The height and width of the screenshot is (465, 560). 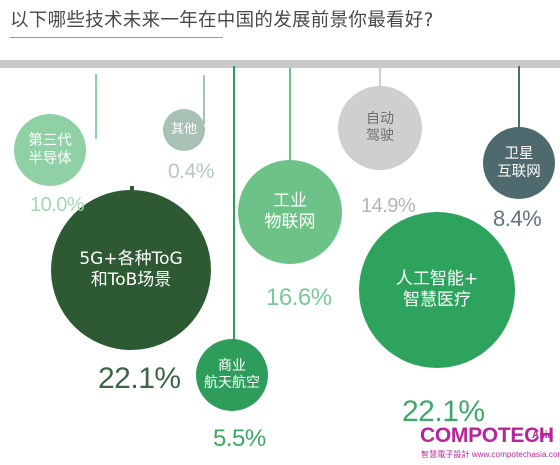 What do you see at coordinates (290, 222) in the screenshot?
I see `bubble-label-line: 物联网` at bounding box center [290, 222].